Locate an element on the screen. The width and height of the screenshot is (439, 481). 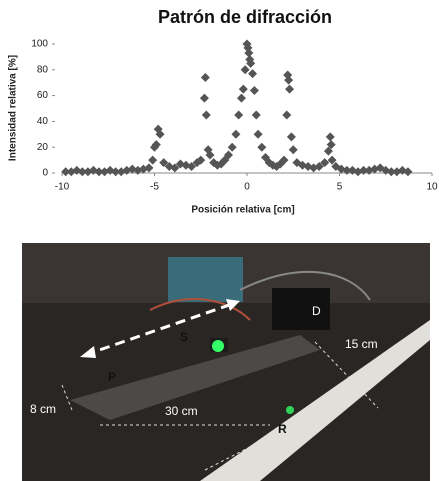
y-tick-label: 100 is located at coordinates (39, 44).